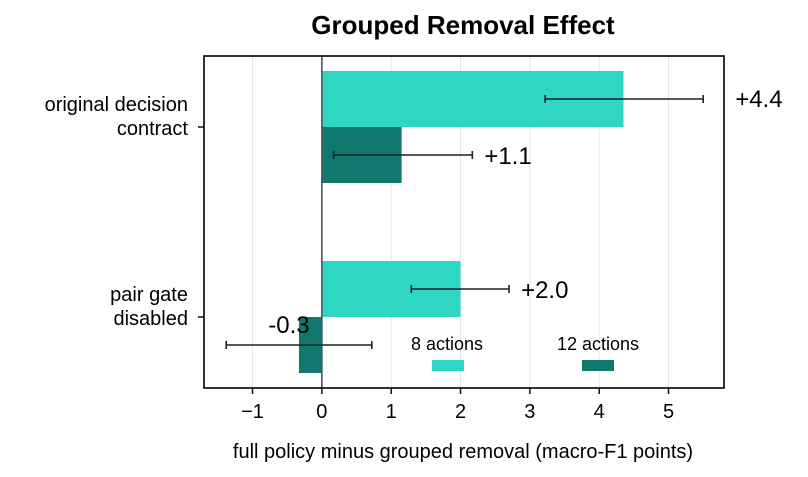 This screenshot has width=808, height=477. Describe the element at coordinates (599, 412) in the screenshot. I see `x-tick-label: 4` at that location.